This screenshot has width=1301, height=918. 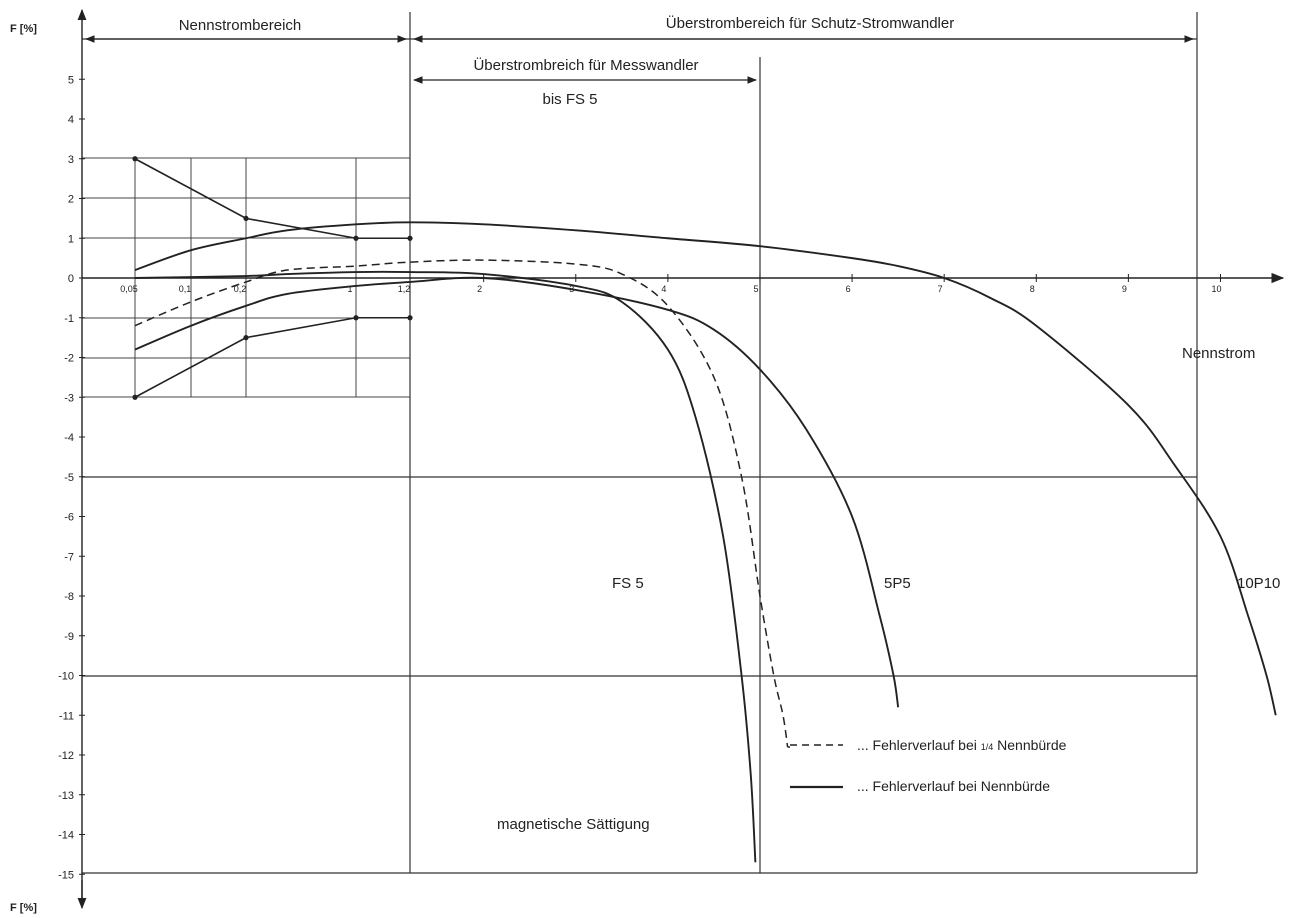 What do you see at coordinates (66, 716) in the screenshot?
I see `y-tick-label: -11` at bounding box center [66, 716].